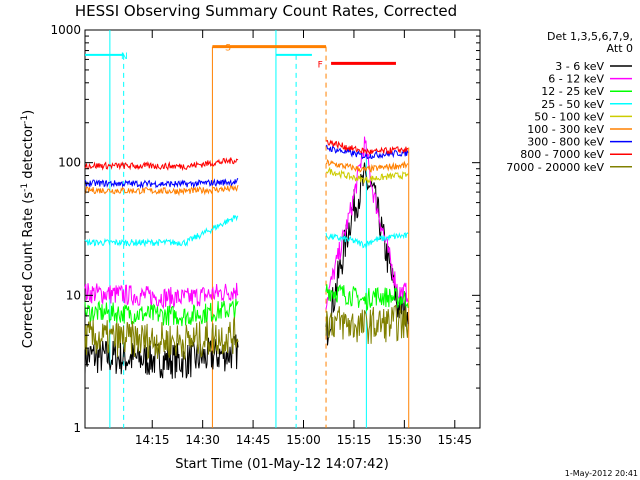 The width and height of the screenshot is (640, 480). Describe the element at coordinates (404, 440) in the screenshot. I see `x-tick-label: 15:30` at that location.